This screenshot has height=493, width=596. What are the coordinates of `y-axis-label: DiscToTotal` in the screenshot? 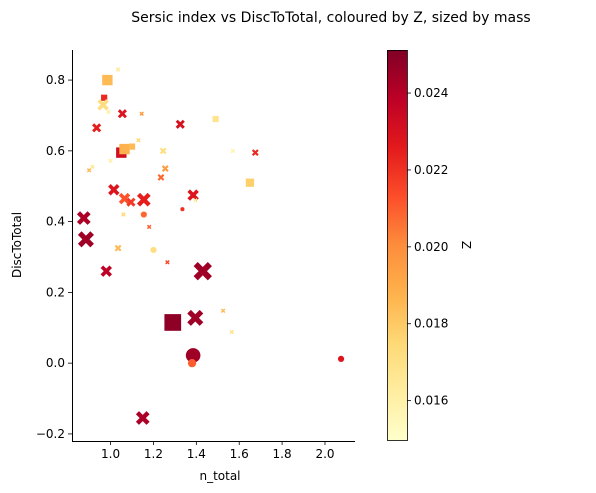 It's located at (17, 245).